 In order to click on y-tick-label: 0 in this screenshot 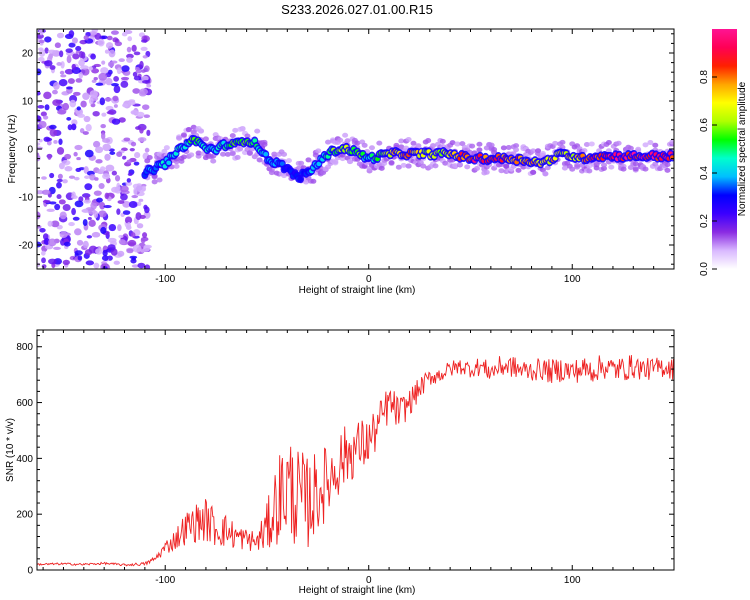, I will do `click(30, 571)`.